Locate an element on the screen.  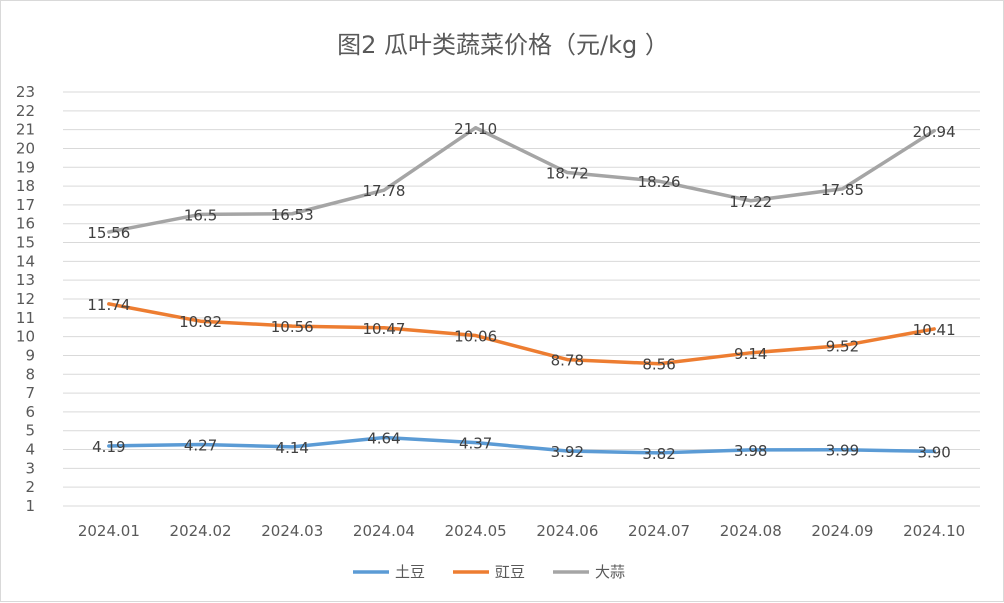
data-label: 20.94 is located at coordinates (934, 132).